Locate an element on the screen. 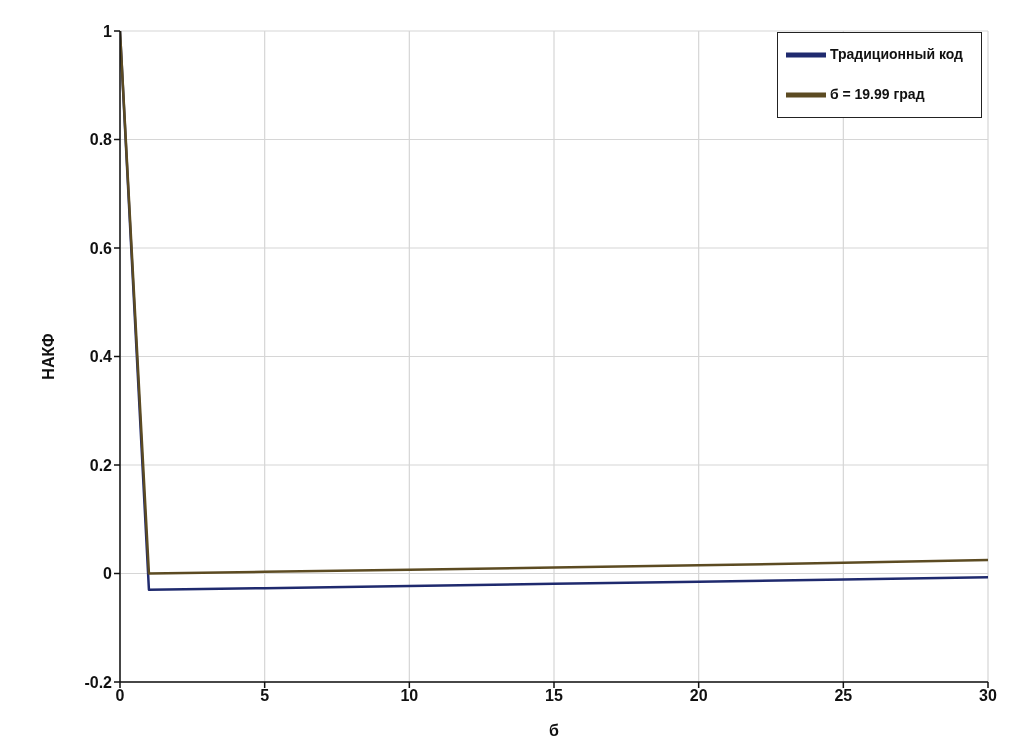 Image resolution: width=1013 pixels, height=747 pixels. legend-label: Традиционный код is located at coordinates (896, 53).